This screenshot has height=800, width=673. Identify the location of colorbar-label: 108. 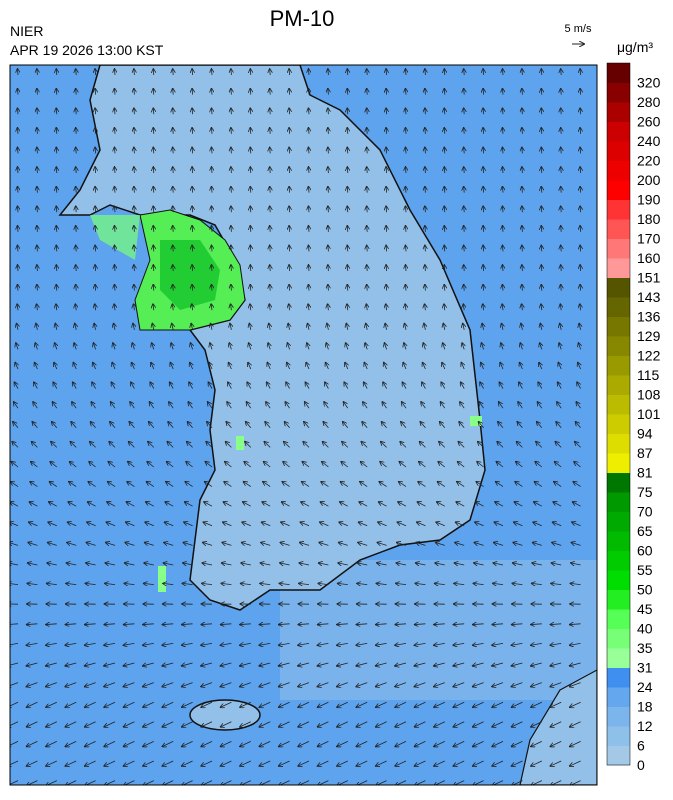
(649, 395).